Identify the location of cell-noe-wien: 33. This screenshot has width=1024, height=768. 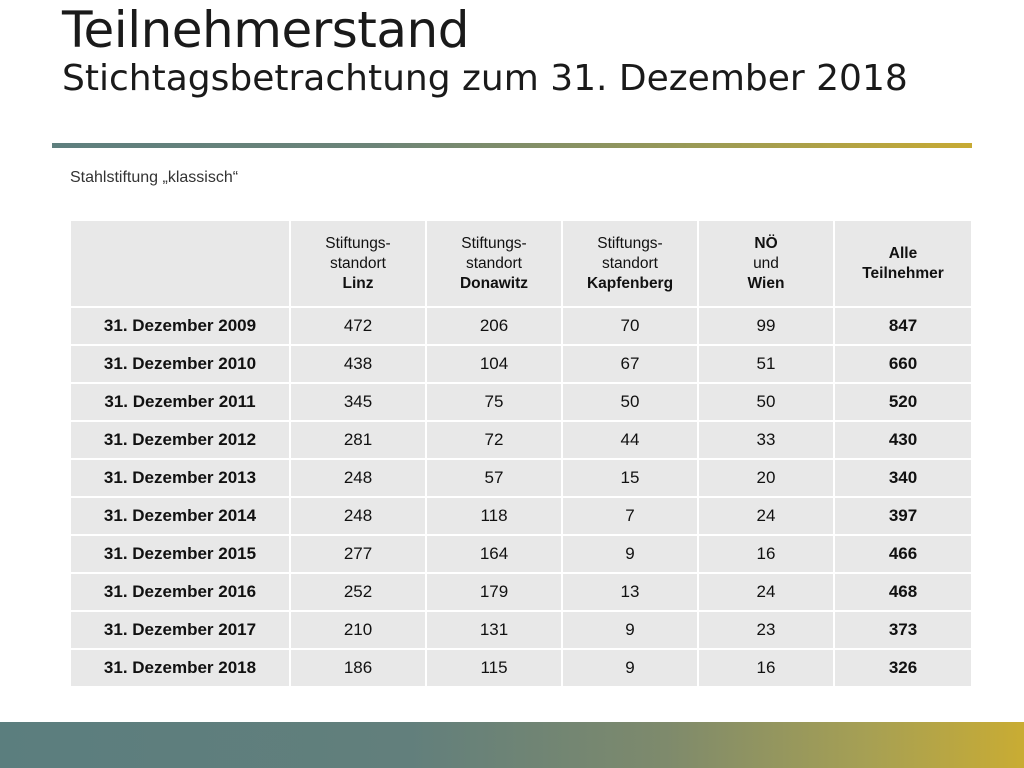
(766, 440).